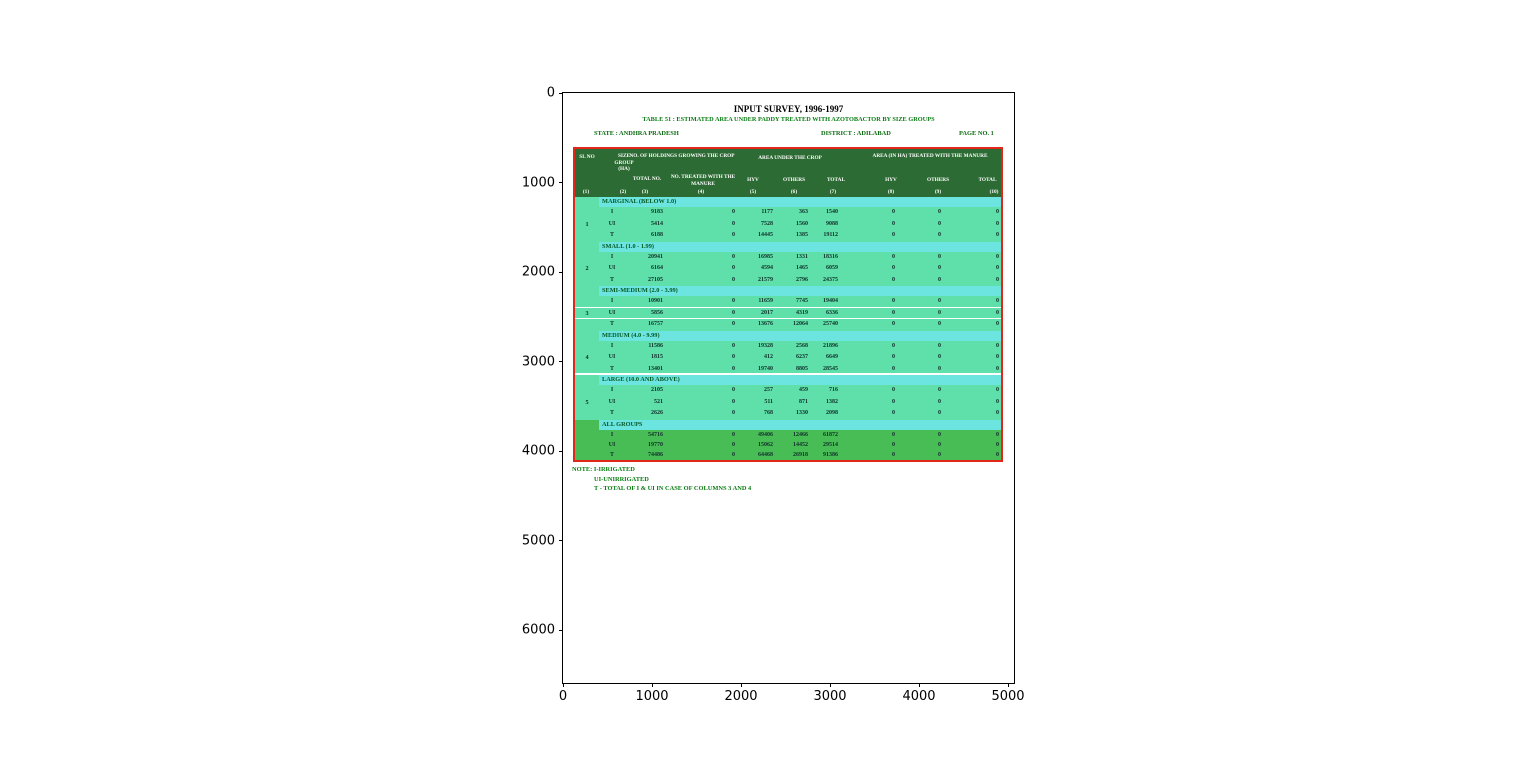 This screenshot has width=1536, height=767. I want to click on cell-value: 74486, so click(655, 454).